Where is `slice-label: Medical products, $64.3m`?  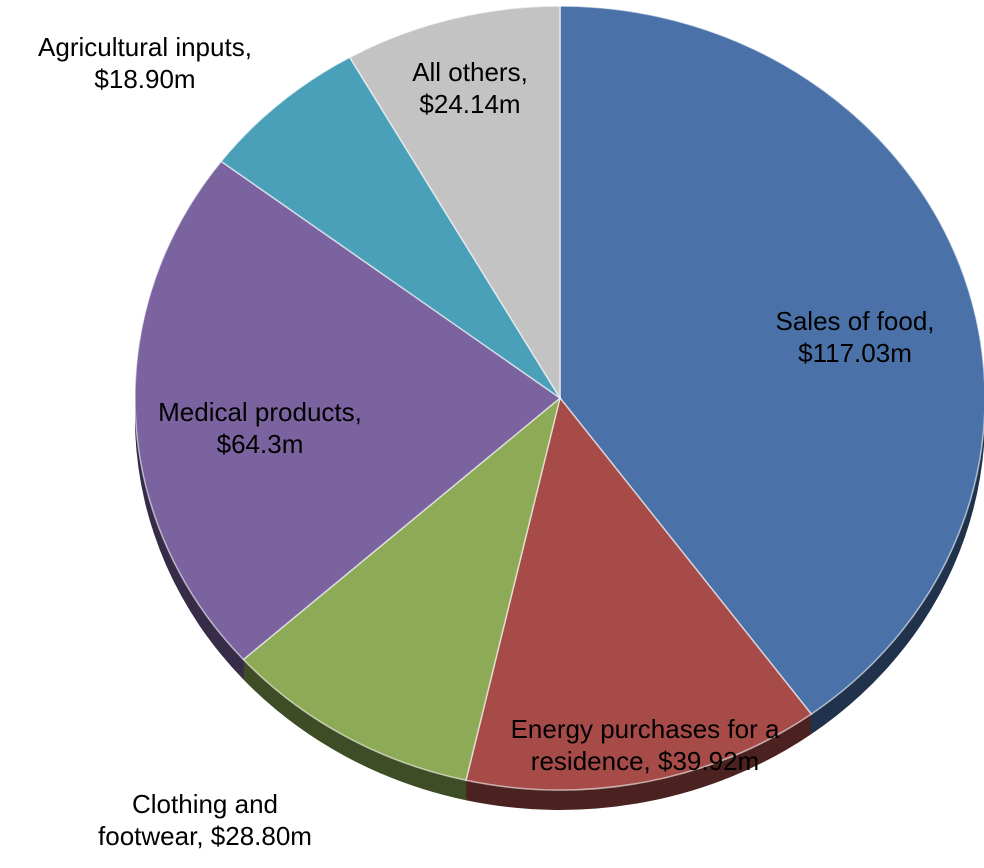 slice-label: Medical products, $64.3m is located at coordinates (260, 428).